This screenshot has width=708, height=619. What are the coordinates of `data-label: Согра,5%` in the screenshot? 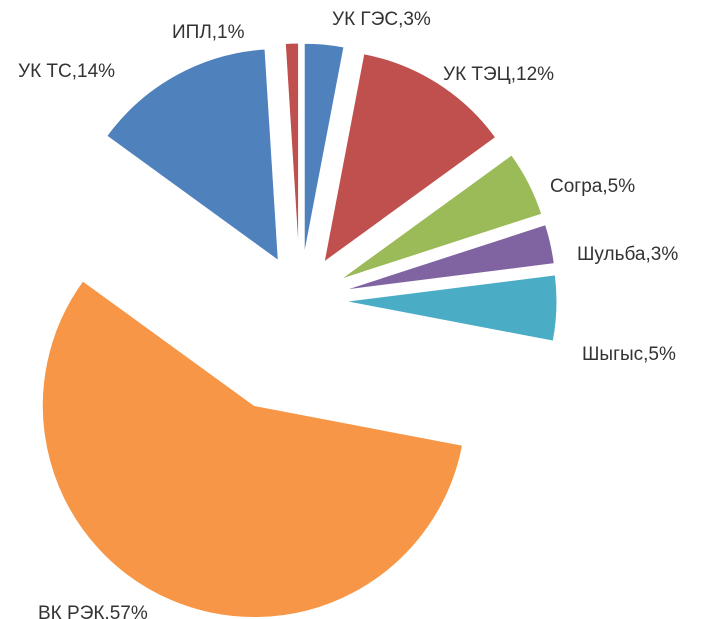 It's located at (592, 186).